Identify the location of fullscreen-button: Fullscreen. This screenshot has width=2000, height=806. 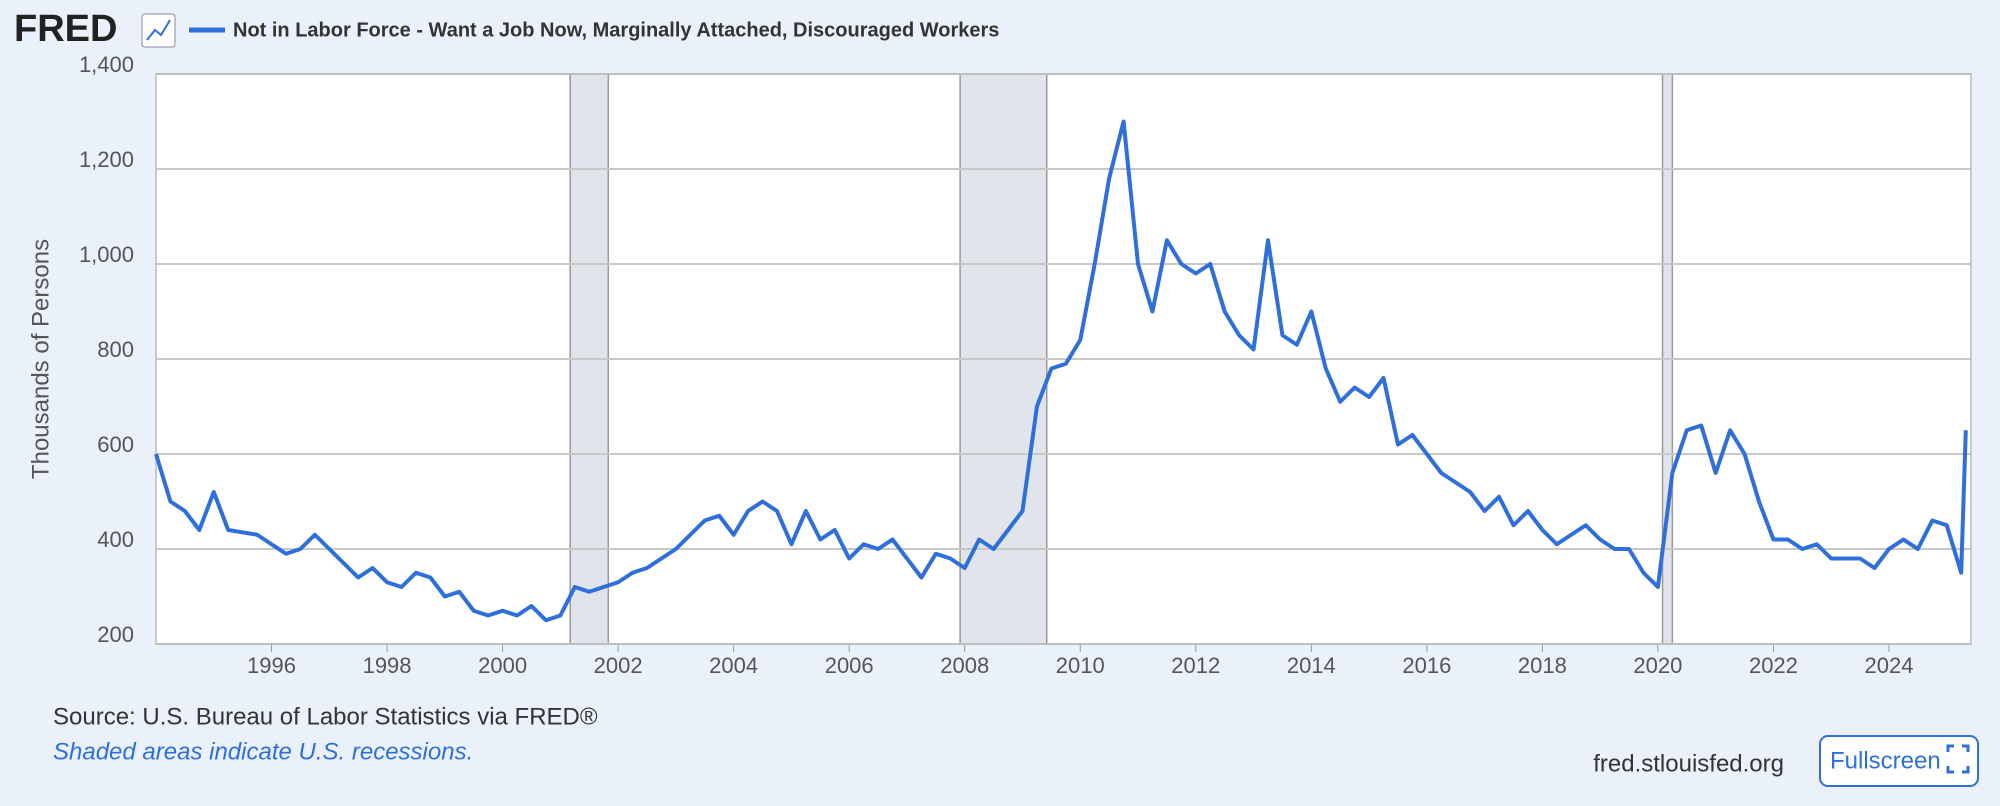
(1899, 761).